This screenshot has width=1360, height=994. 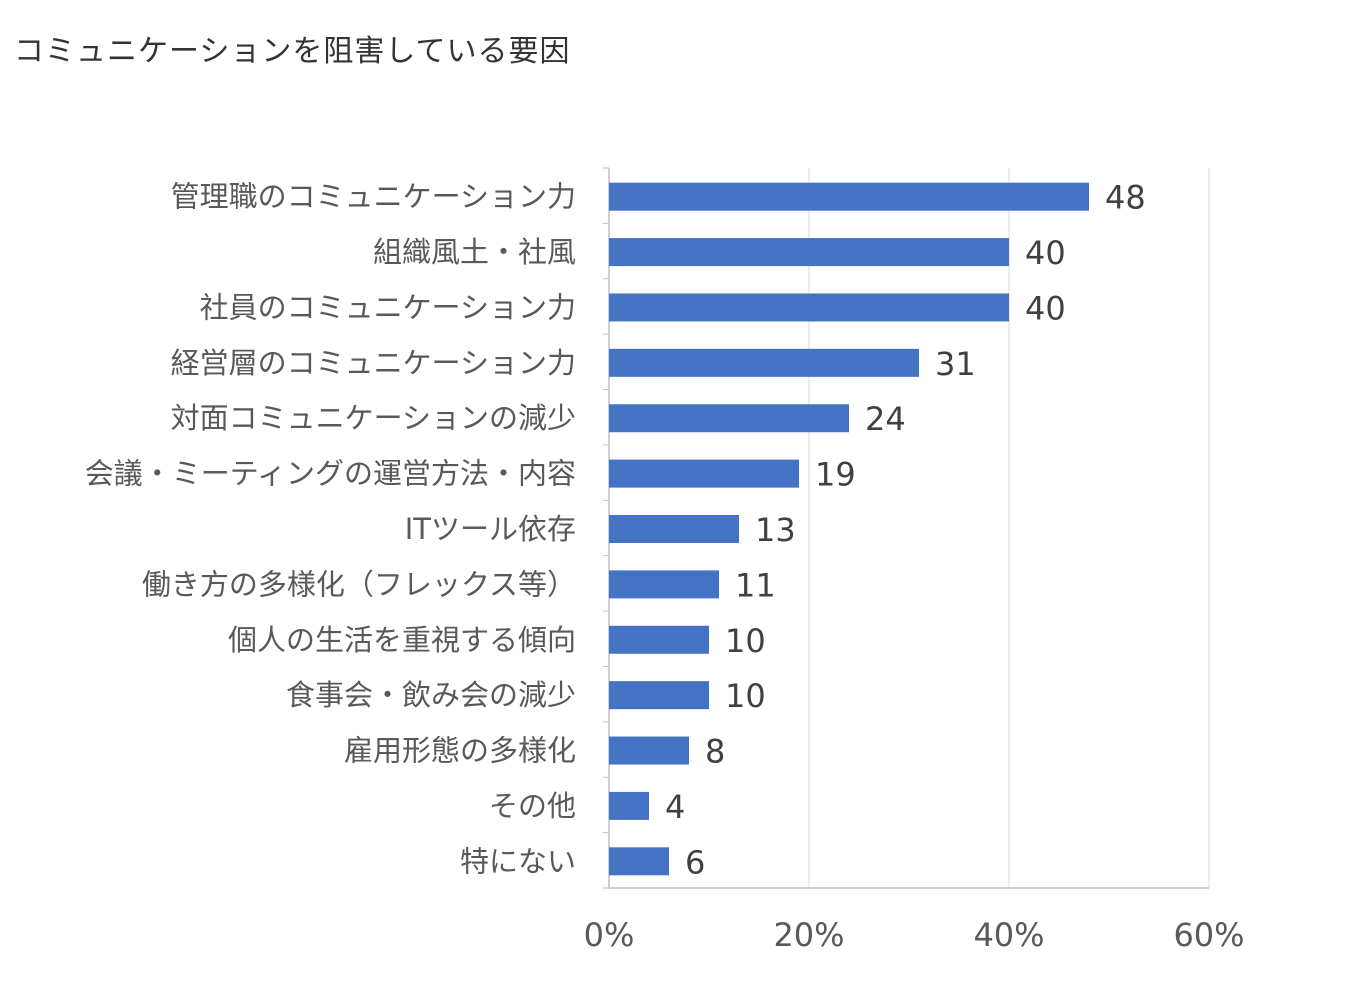 I want to click on category-label: 社員のコミュニケーション力, so click(x=388, y=307).